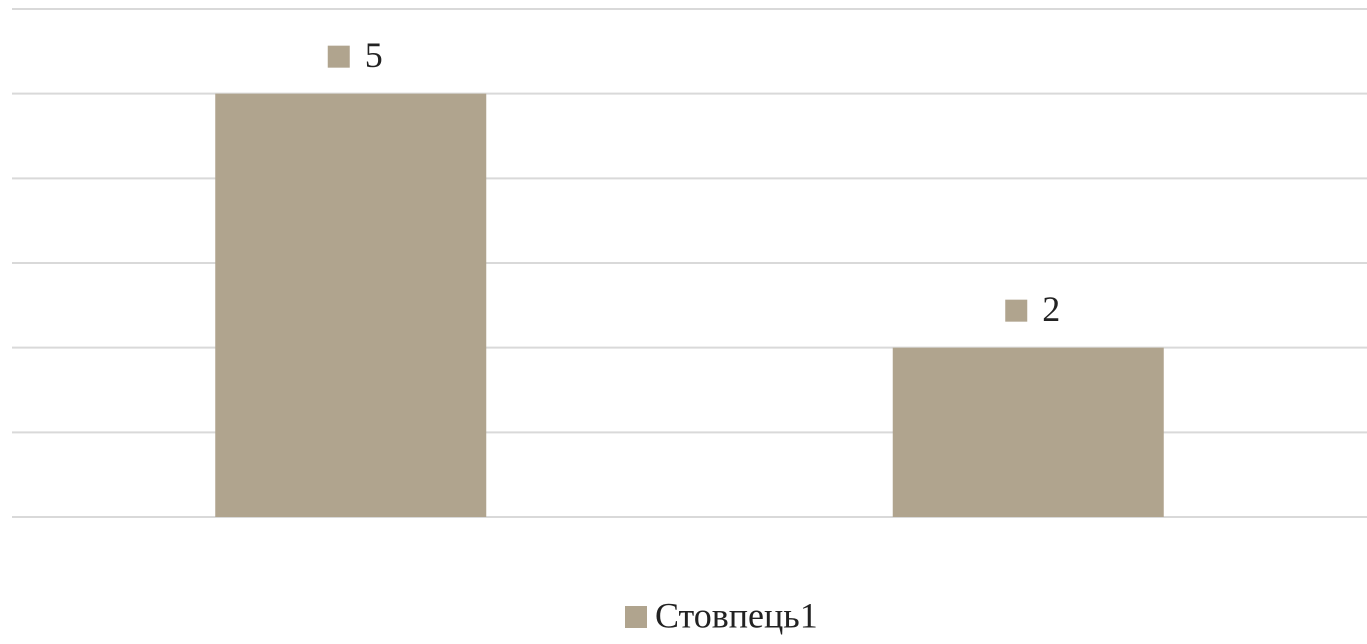 The width and height of the screenshot is (1367, 644). Describe the element at coordinates (1051, 309) in the screenshot. I see `data-label: 2` at that location.